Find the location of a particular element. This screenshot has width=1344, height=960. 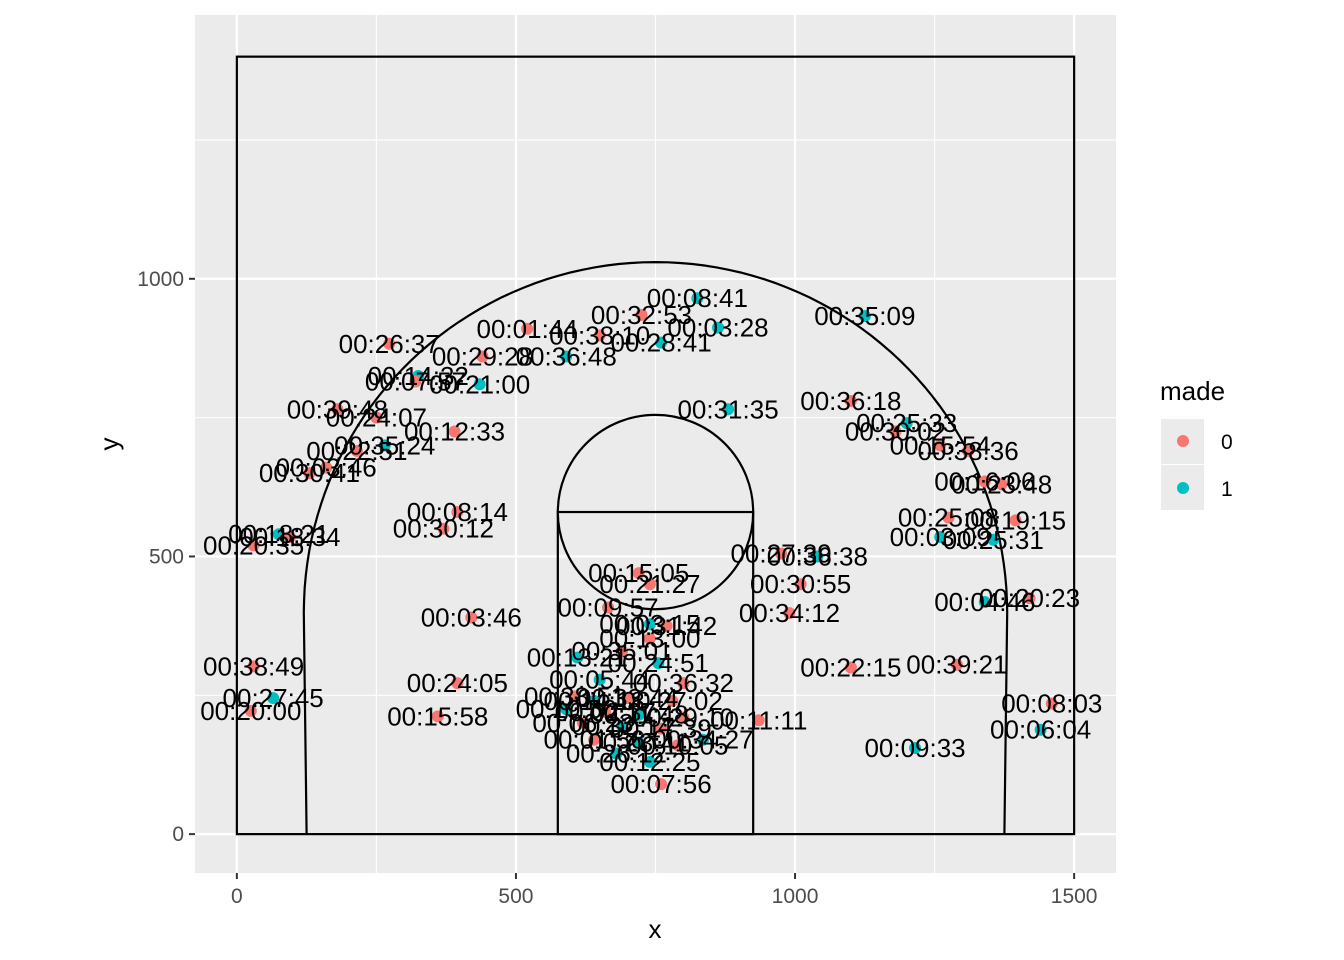

shot-label: 00:19:50 is located at coordinates (566, 709).